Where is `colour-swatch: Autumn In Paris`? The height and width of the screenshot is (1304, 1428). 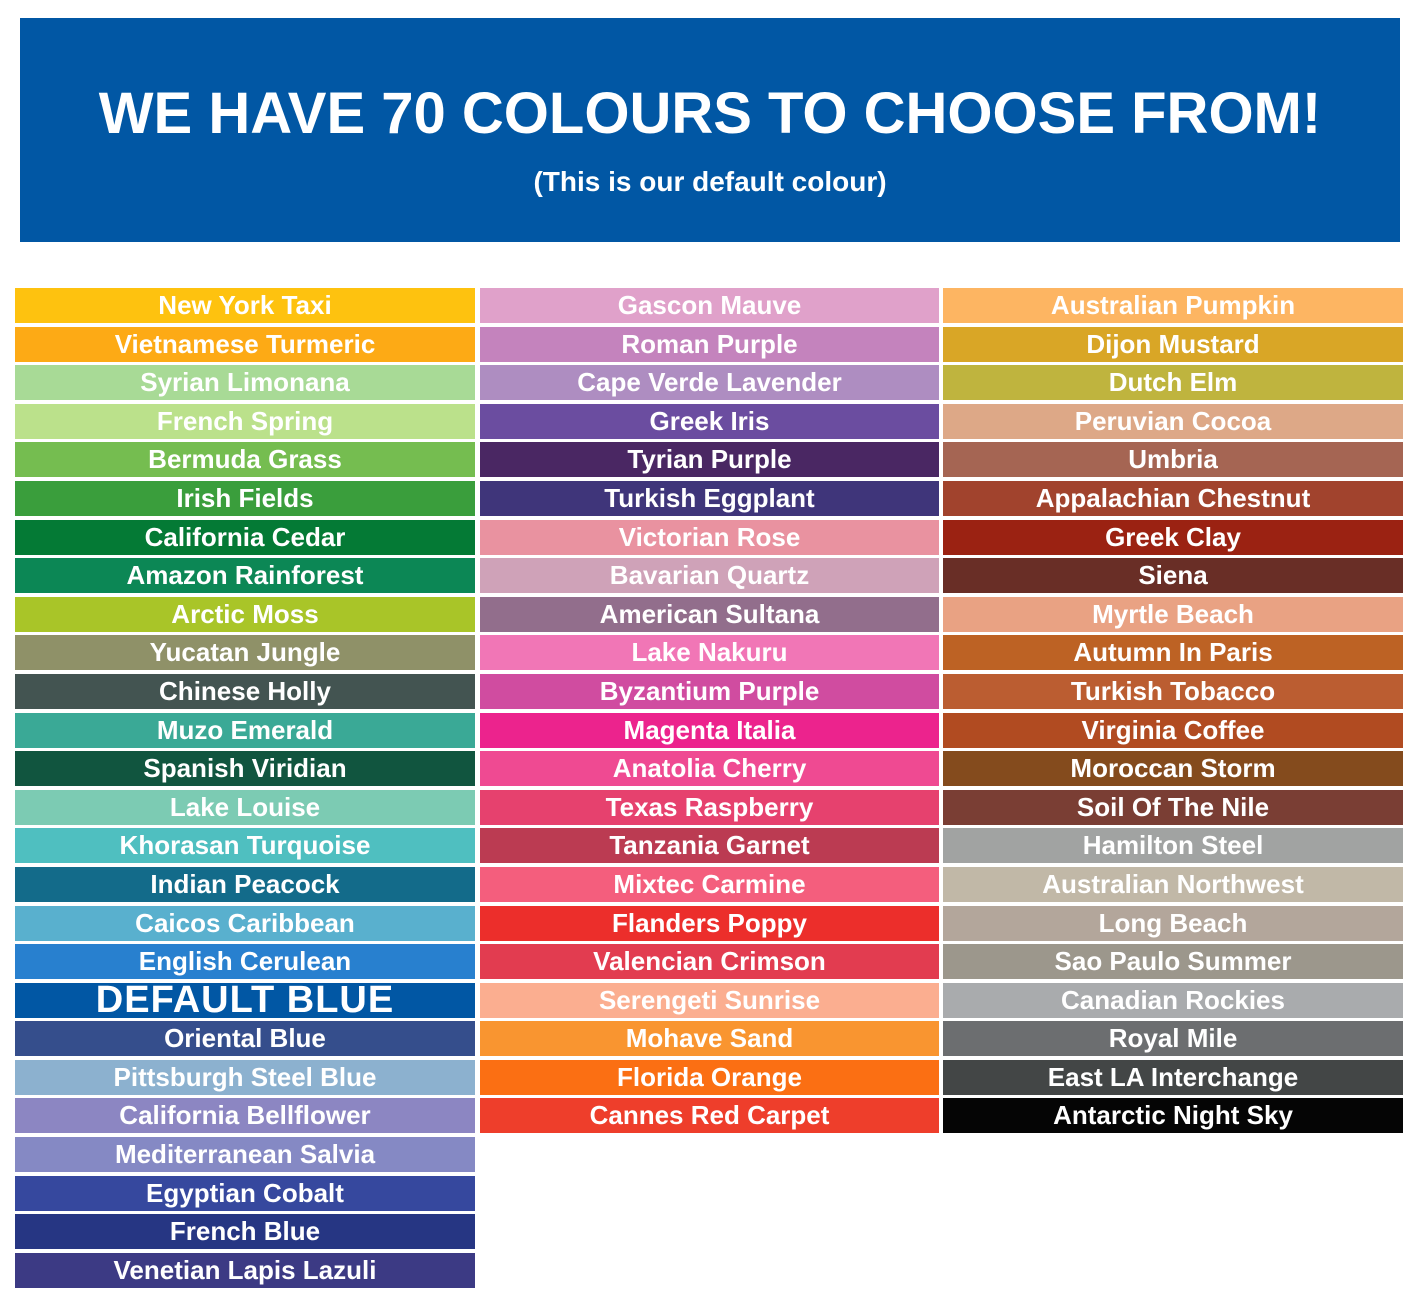 colour-swatch: Autumn In Paris is located at coordinates (1173, 653).